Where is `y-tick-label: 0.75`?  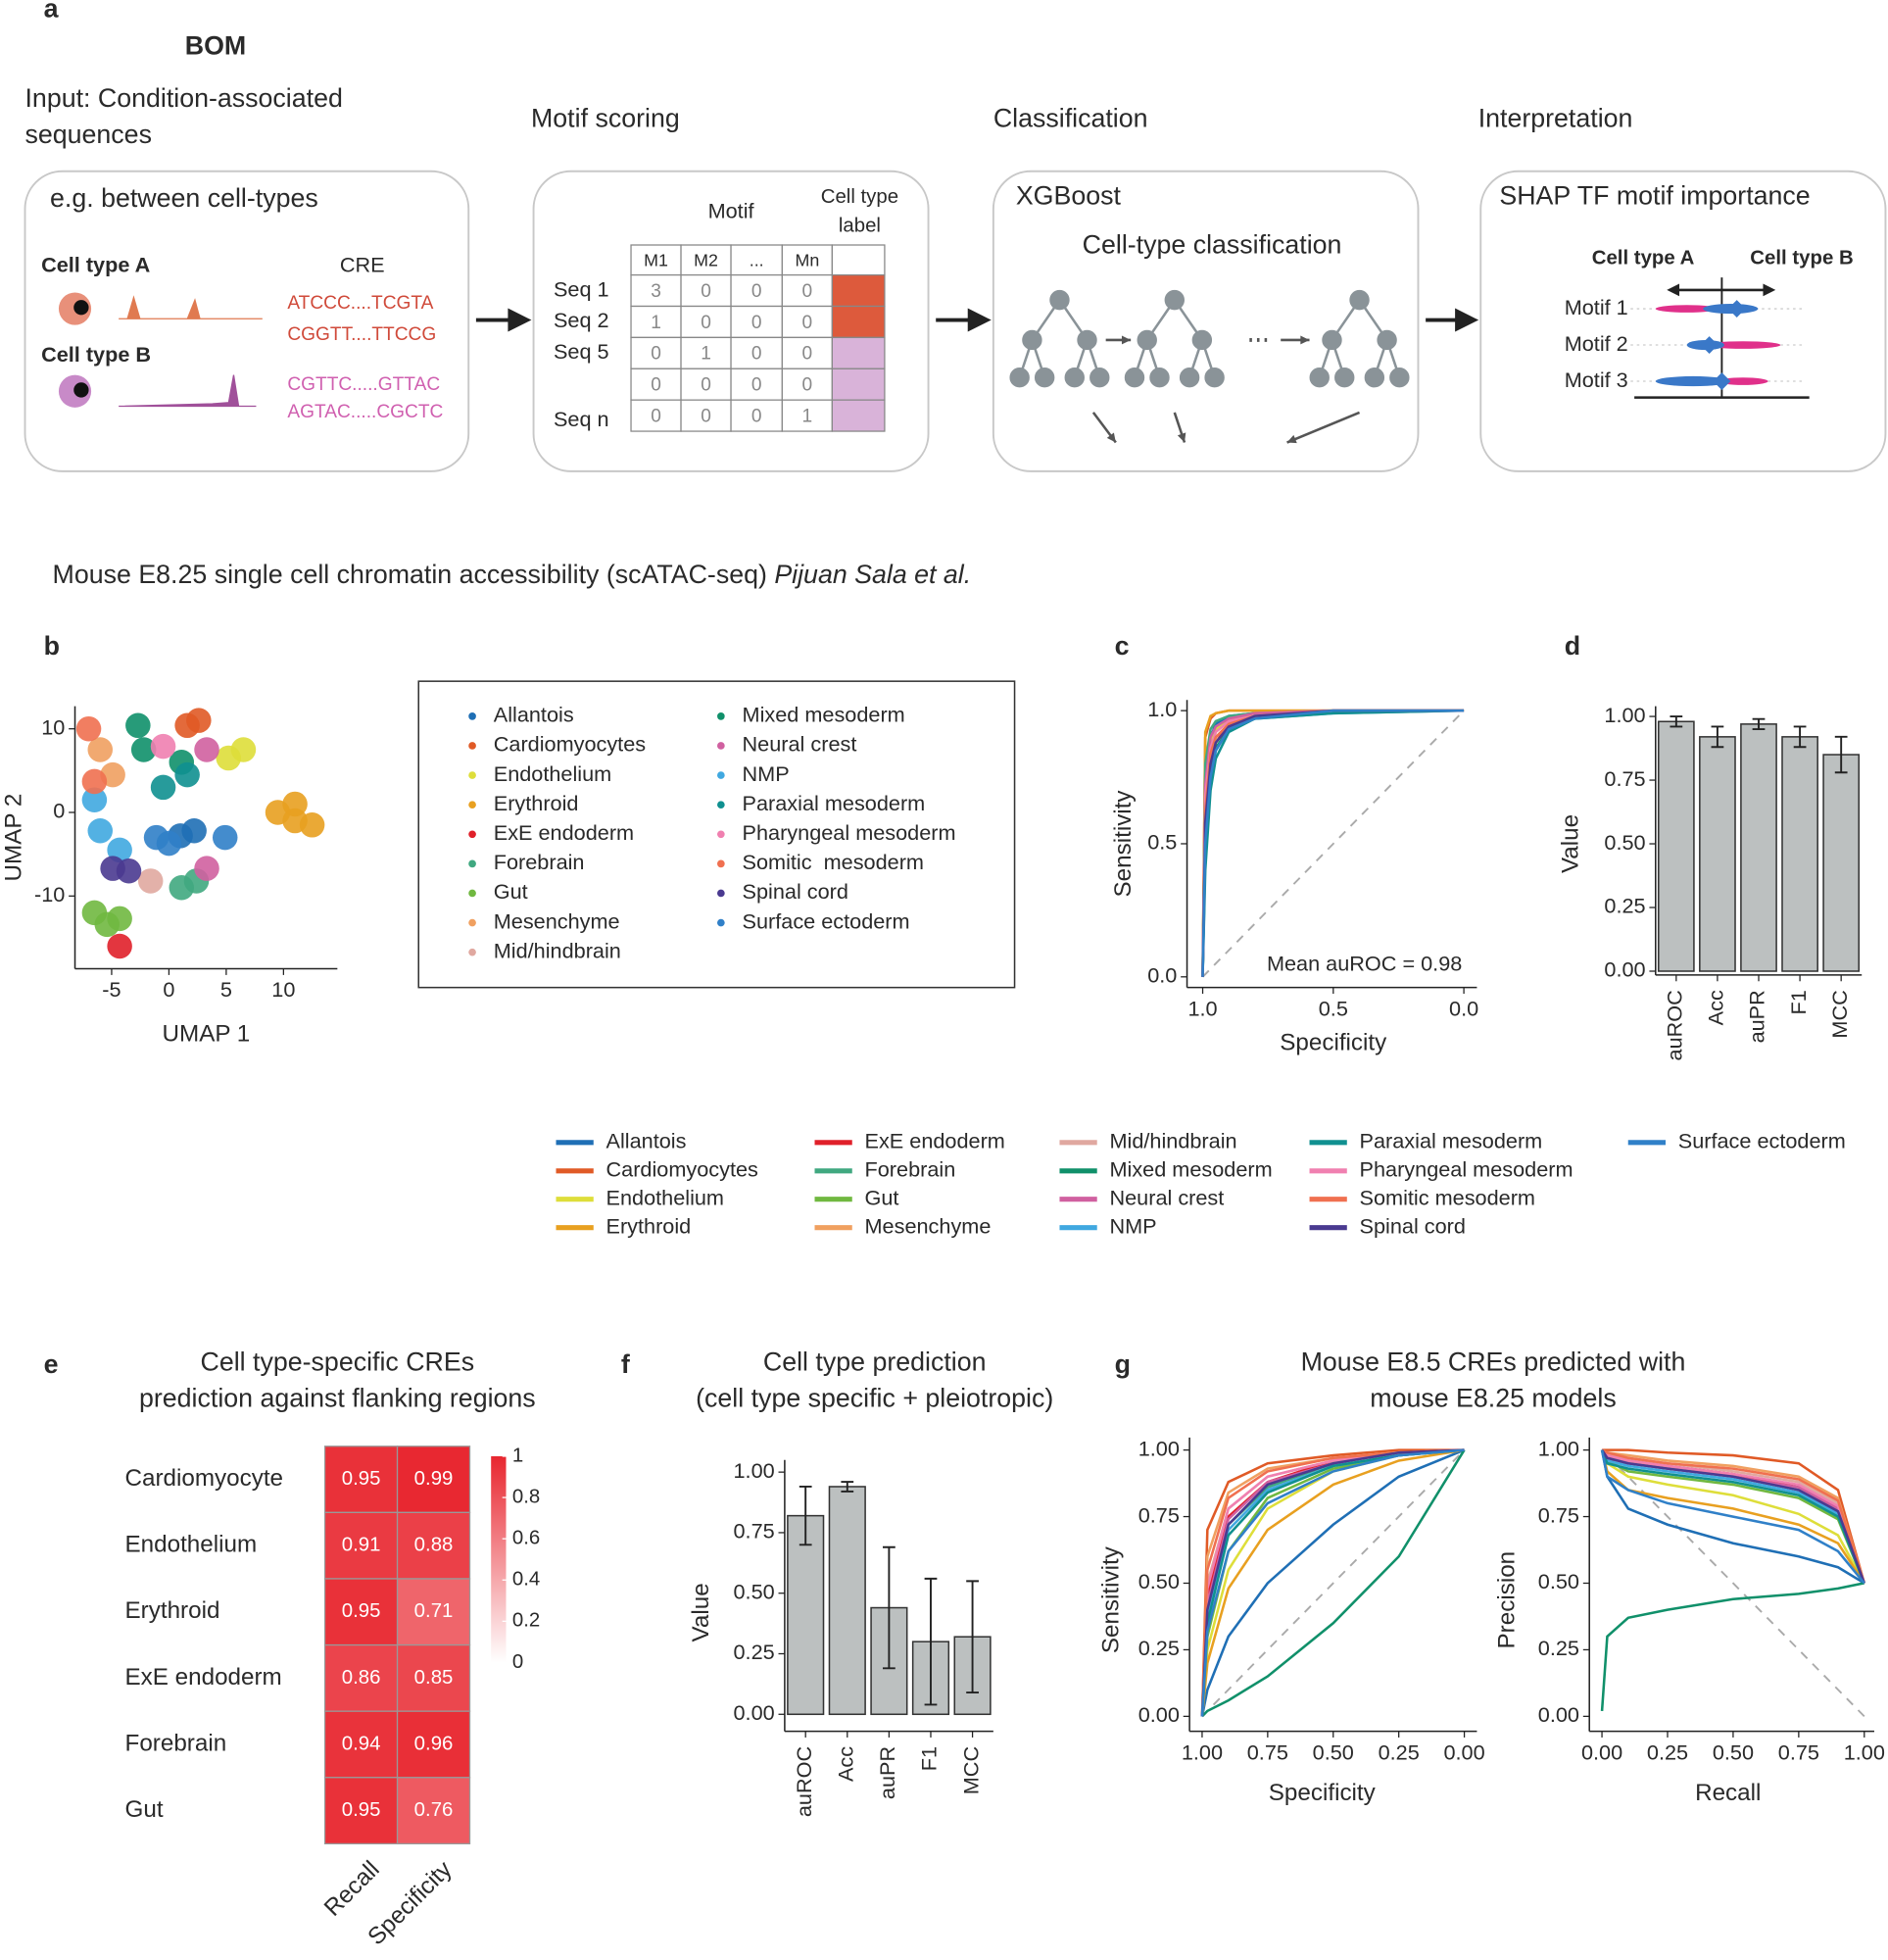 y-tick-label: 0.75 is located at coordinates (1558, 1514).